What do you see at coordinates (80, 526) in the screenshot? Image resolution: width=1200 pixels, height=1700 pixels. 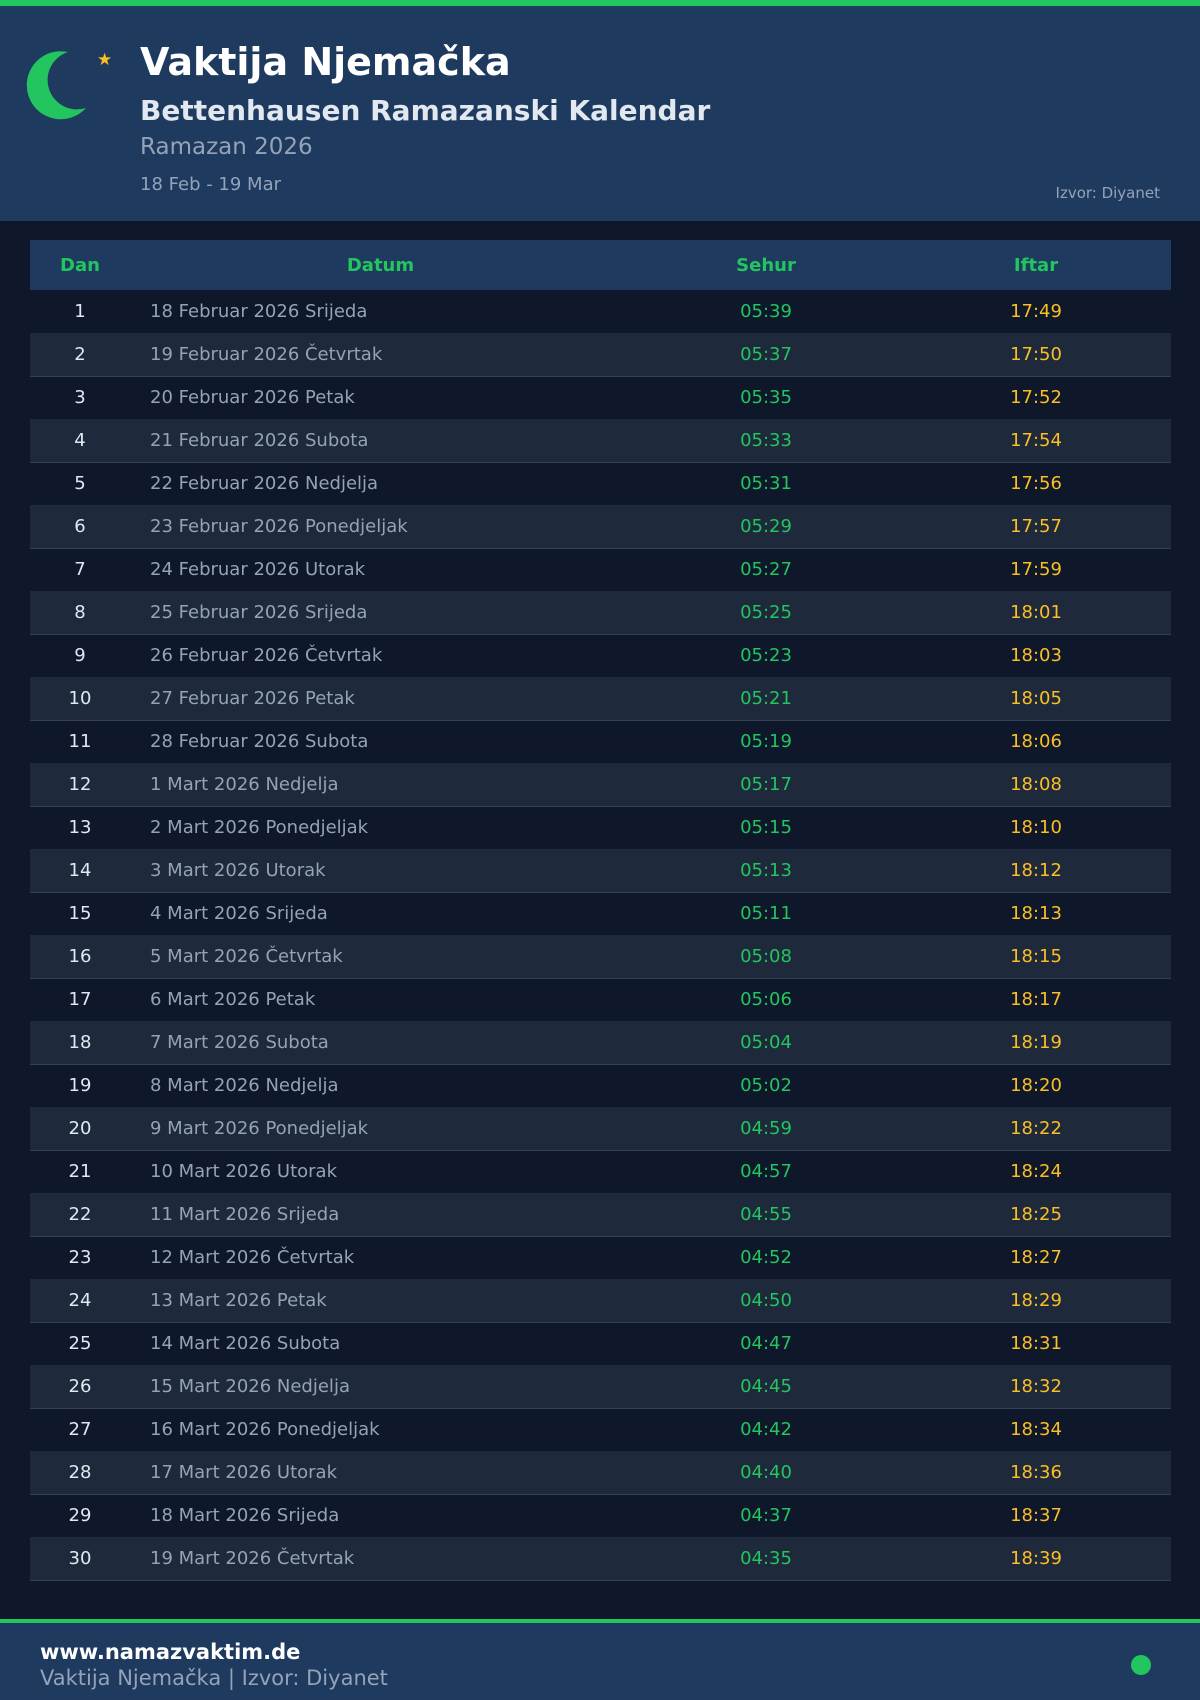 I see `cell-dan: 6` at bounding box center [80, 526].